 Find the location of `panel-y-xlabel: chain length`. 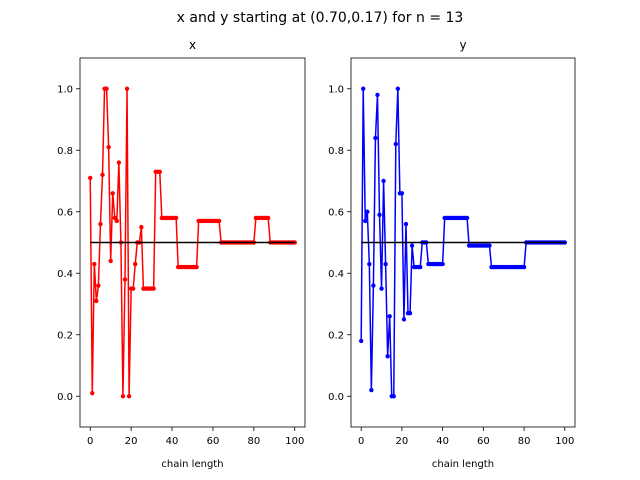

panel-y-xlabel: chain length is located at coordinates (463, 464).